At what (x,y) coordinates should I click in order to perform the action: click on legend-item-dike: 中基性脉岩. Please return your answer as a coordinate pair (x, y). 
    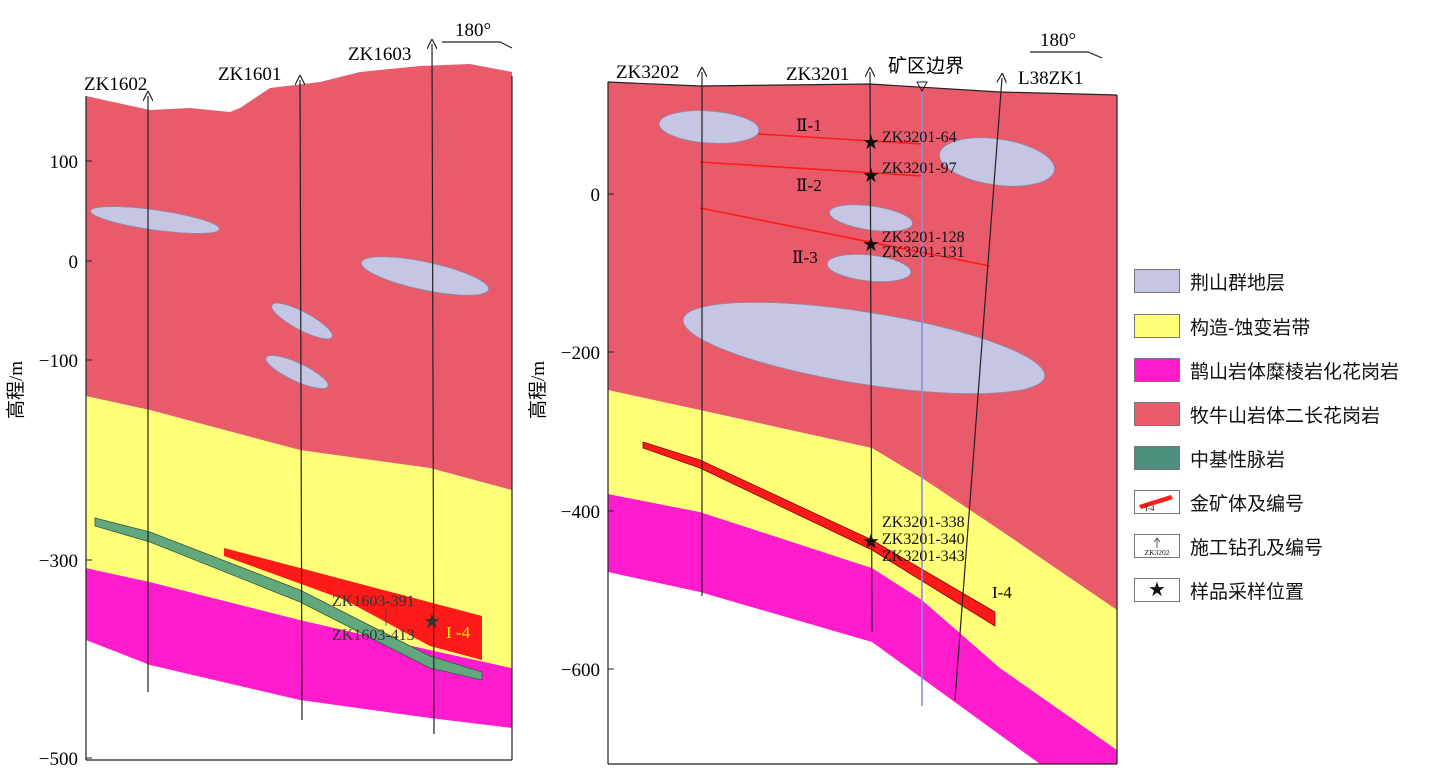
    Looking at the image, I should click on (1209, 458).